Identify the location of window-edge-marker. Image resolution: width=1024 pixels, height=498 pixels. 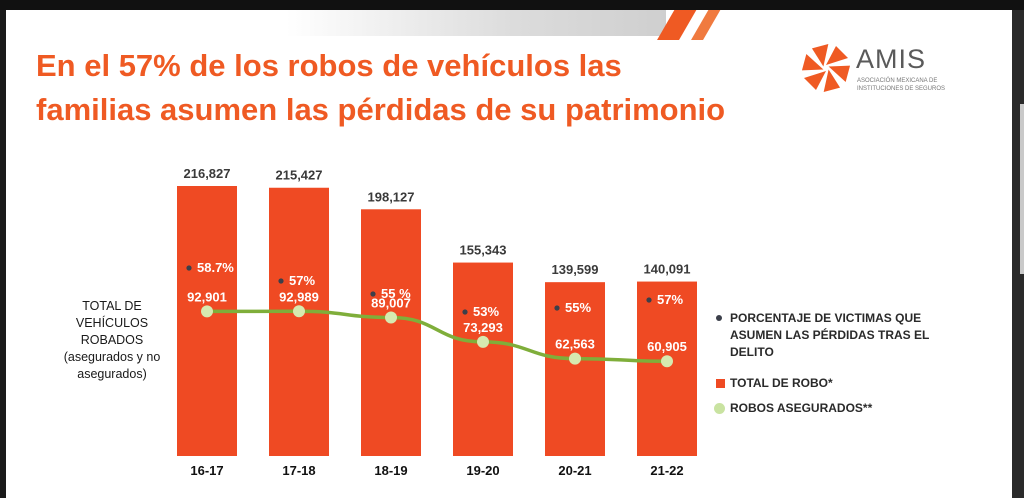
(1022, 189).